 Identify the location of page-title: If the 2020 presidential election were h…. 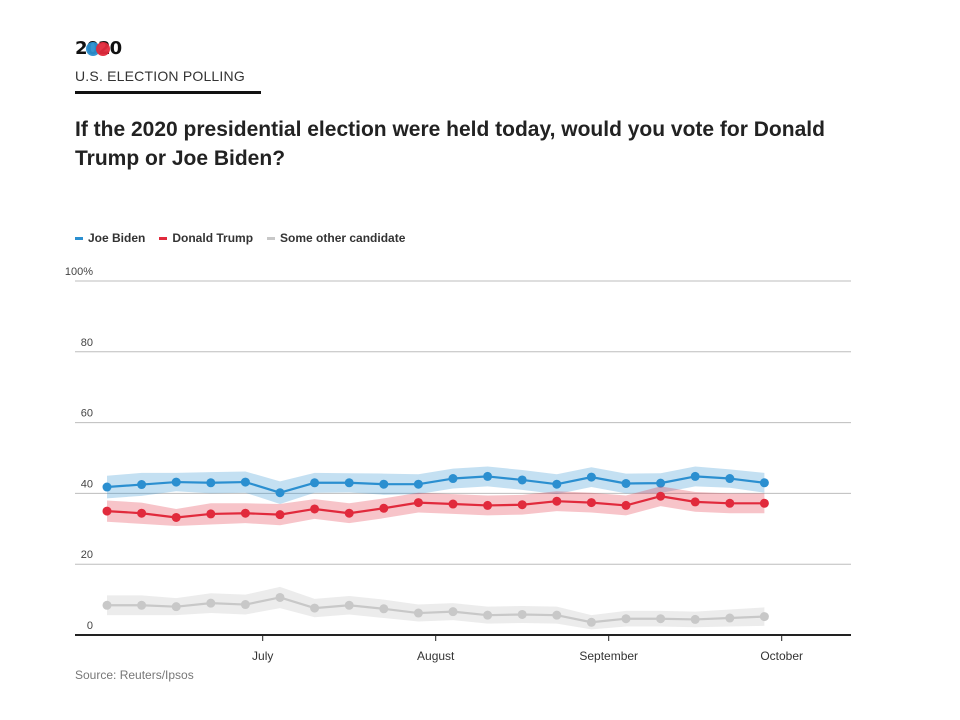
(450, 144).